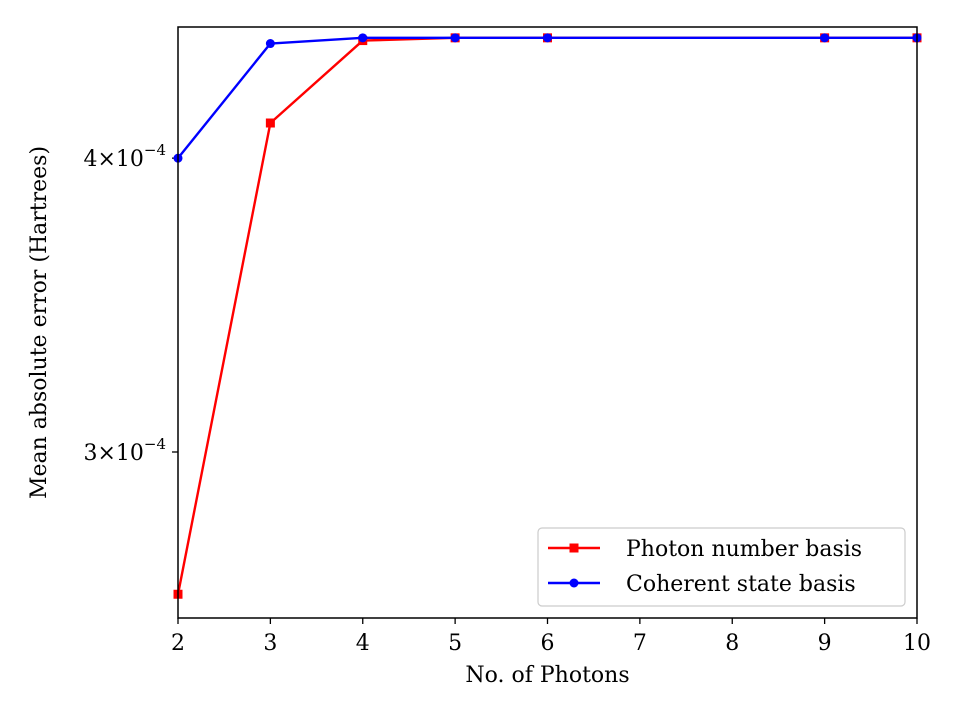  What do you see at coordinates (732, 643) in the screenshot?
I see `x-tick-label: 8` at bounding box center [732, 643].